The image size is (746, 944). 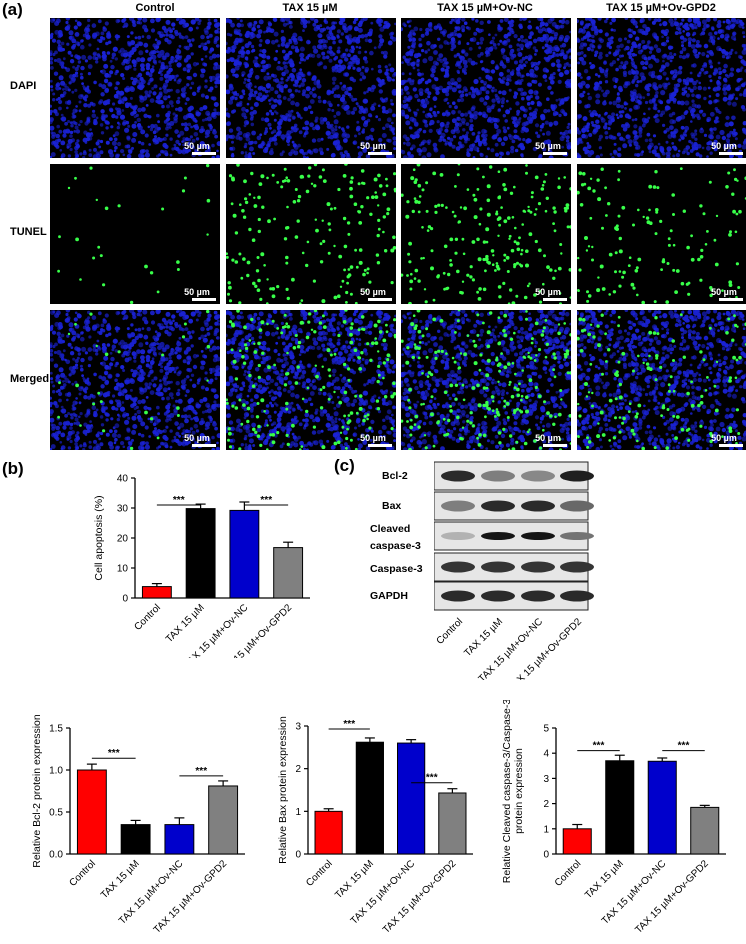 What do you see at coordinates (23, 86) in the screenshot?
I see `row-header-dapi: DAPI` at bounding box center [23, 86].